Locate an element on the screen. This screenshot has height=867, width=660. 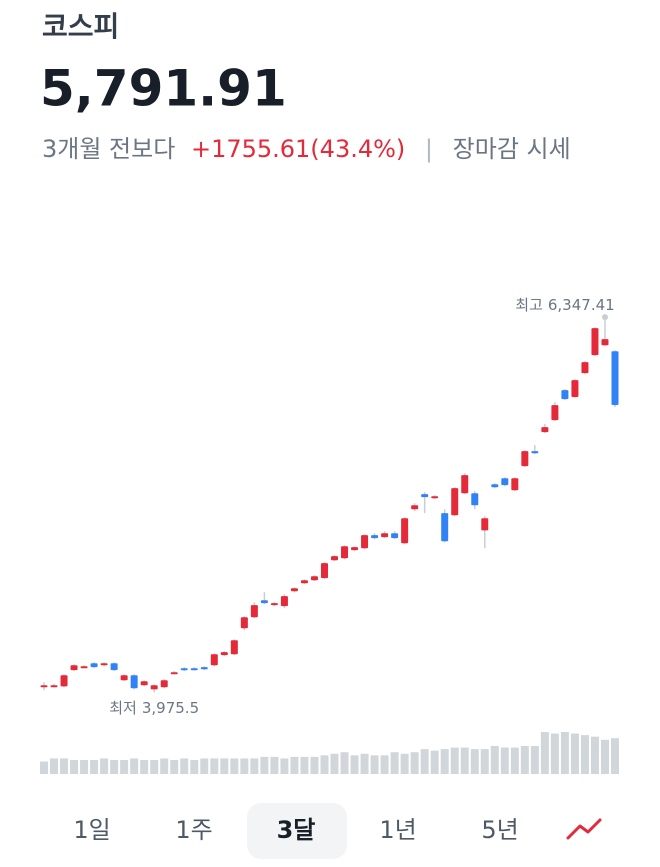
high-note-text: 최고 is located at coordinates (529, 305).